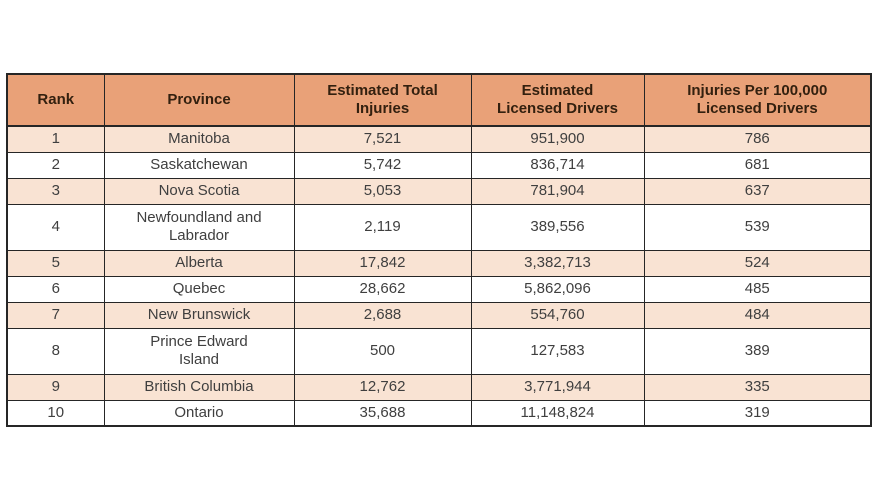 The image size is (880, 495). What do you see at coordinates (757, 387) in the screenshot?
I see `injuries-per-100k-cell: 335` at bounding box center [757, 387].